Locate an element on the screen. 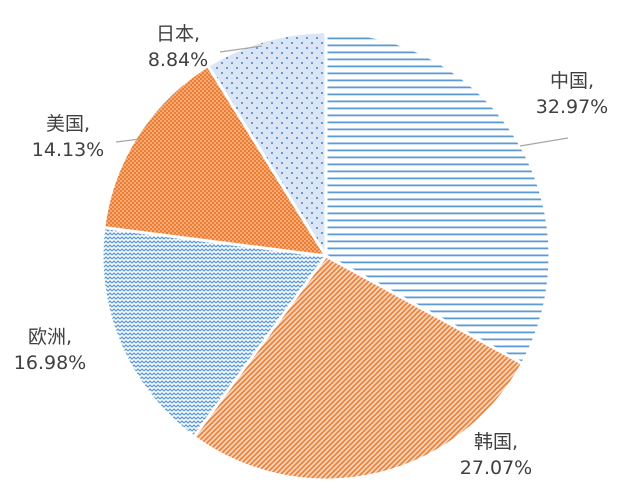 The height and width of the screenshot is (501, 640). data-label-percent: 27.07% is located at coordinates (496, 468).